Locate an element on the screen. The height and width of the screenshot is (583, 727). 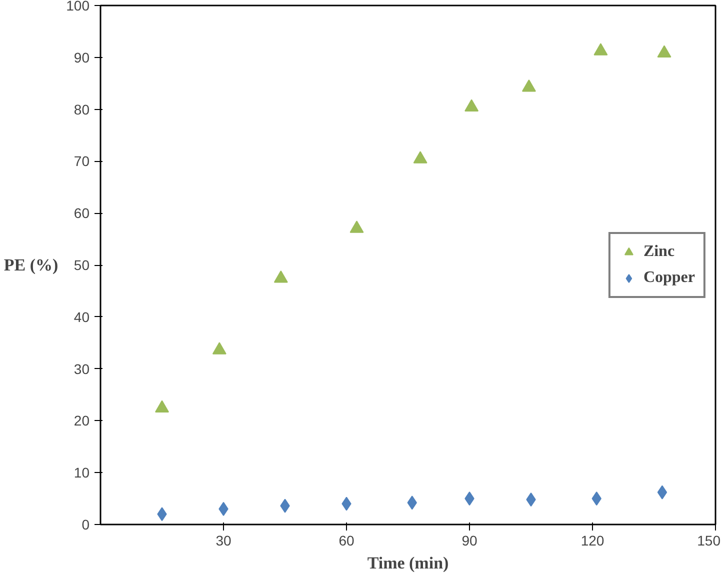
x-axis-title: Time (min) is located at coordinates (408, 563).